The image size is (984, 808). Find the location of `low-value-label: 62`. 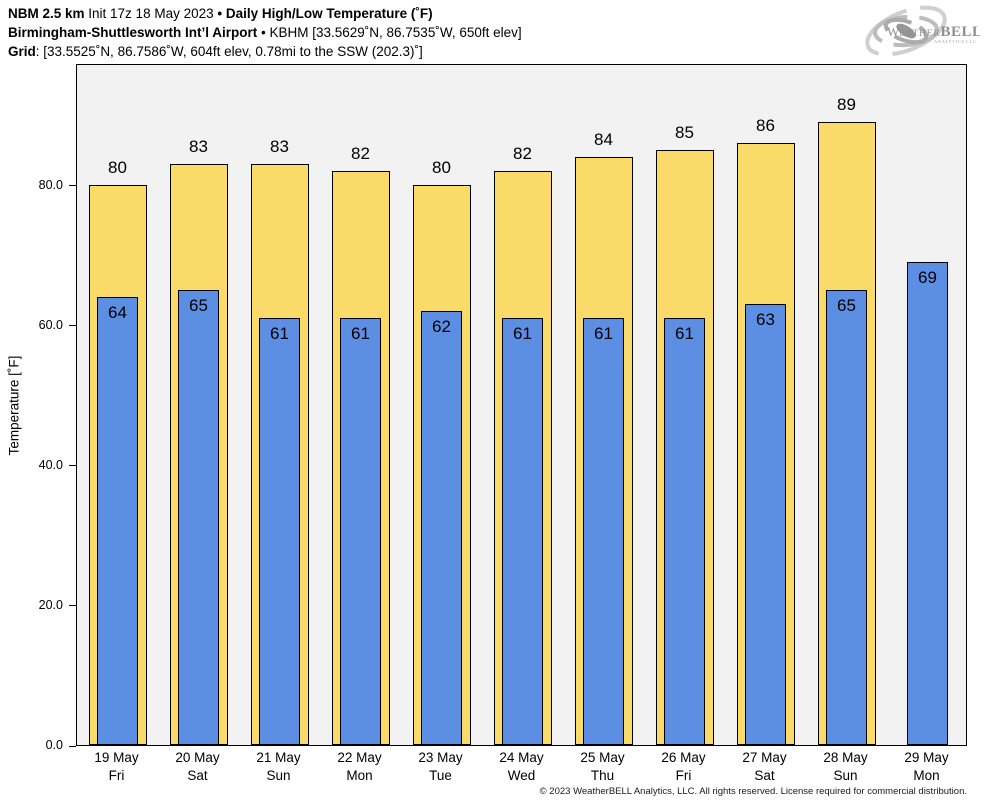

low-value-label: 62 is located at coordinates (441, 326).